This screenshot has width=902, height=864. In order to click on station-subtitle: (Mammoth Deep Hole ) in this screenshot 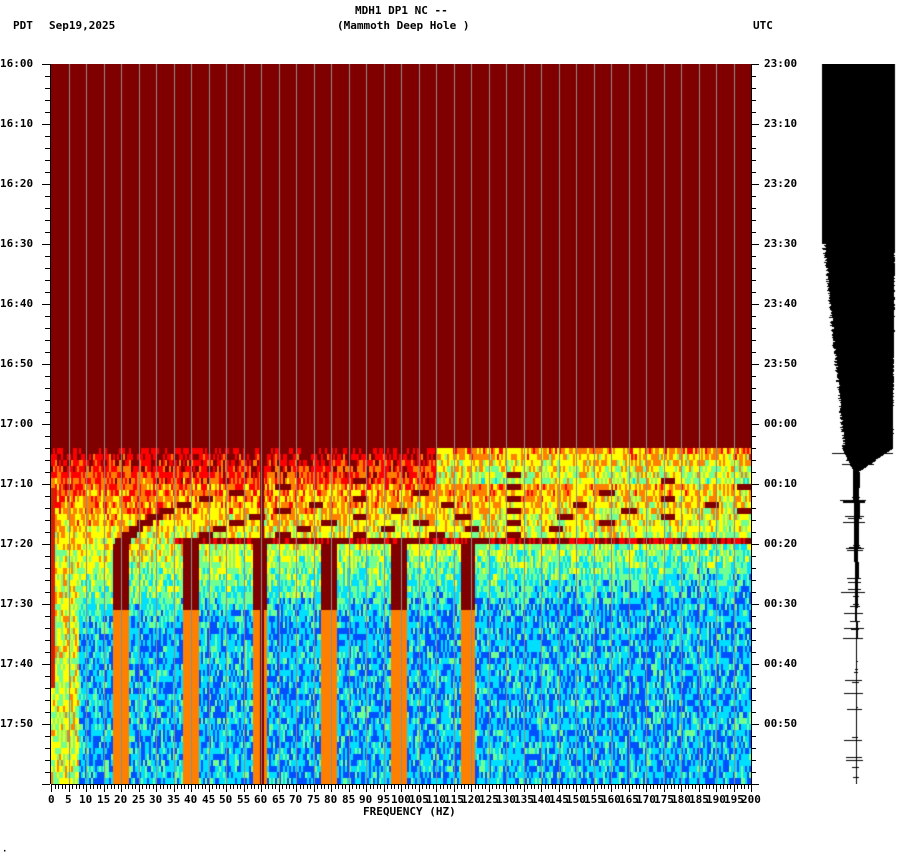, I will do `click(403, 25)`.